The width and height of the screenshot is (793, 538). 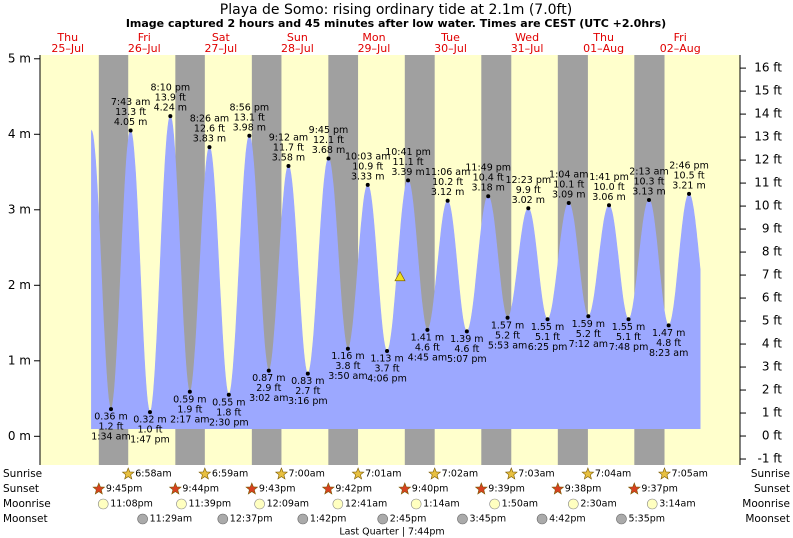 What do you see at coordinates (507, 345) in the screenshot?
I see `tide-time: 5:53 am` at bounding box center [507, 345].